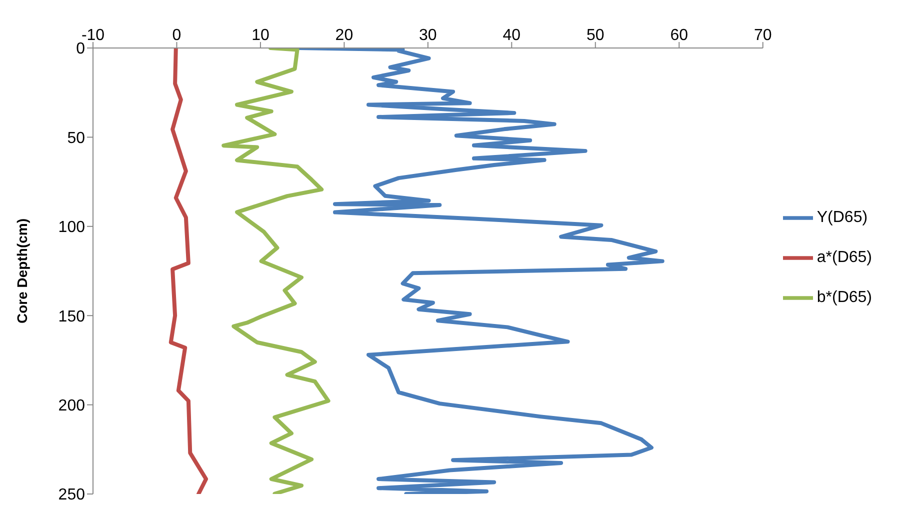 The image size is (910, 518). What do you see at coordinates (844, 257) in the screenshot?
I see `legend-label: a*(D65)` at bounding box center [844, 257].